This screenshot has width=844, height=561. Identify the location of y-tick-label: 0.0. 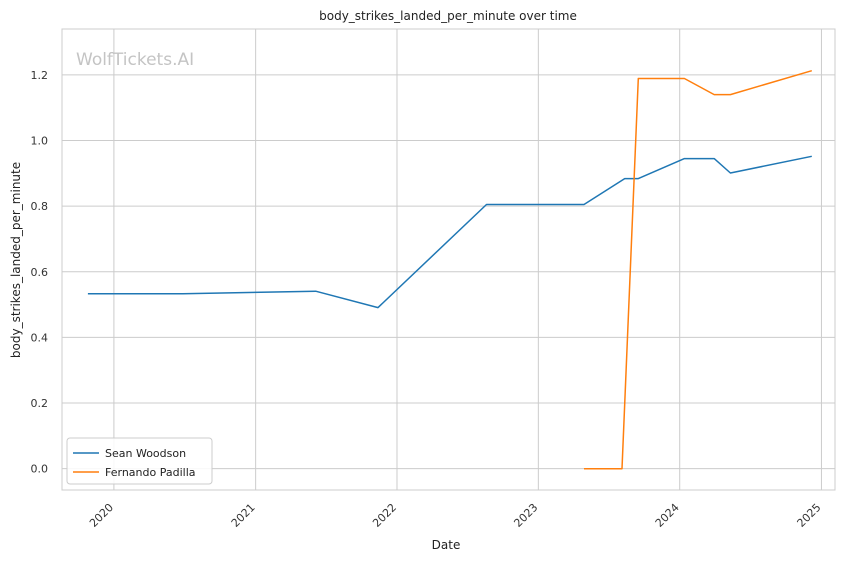
(40, 469).